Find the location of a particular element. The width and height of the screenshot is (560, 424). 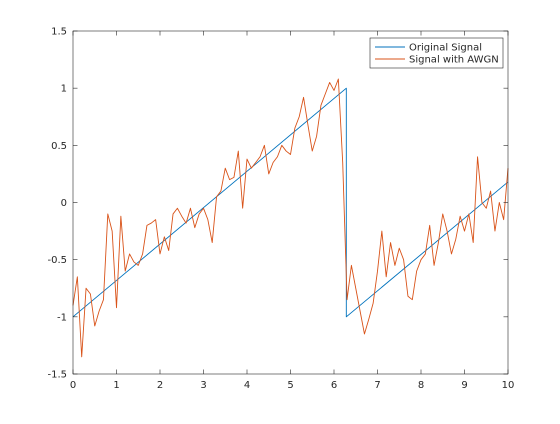

x-tick-label: 7 is located at coordinates (377, 385).